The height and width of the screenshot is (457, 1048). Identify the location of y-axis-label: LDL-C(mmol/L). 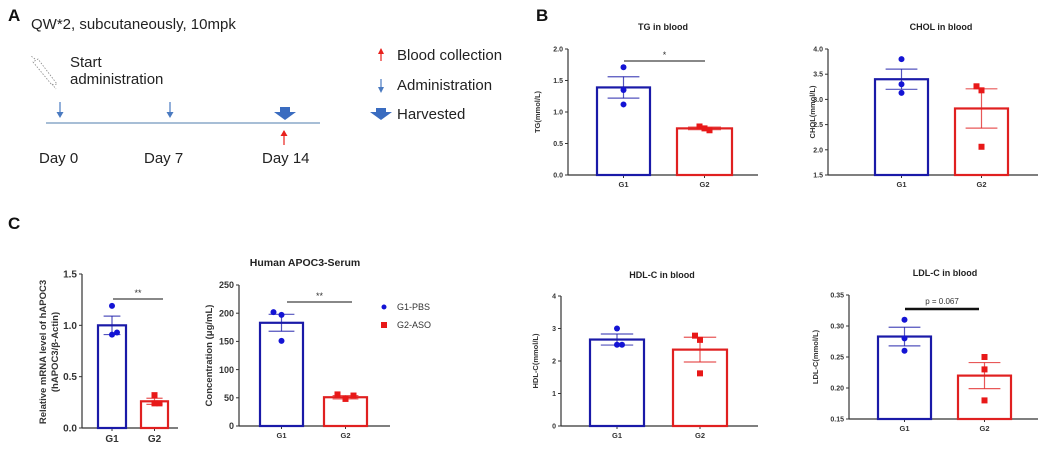
(815, 356).